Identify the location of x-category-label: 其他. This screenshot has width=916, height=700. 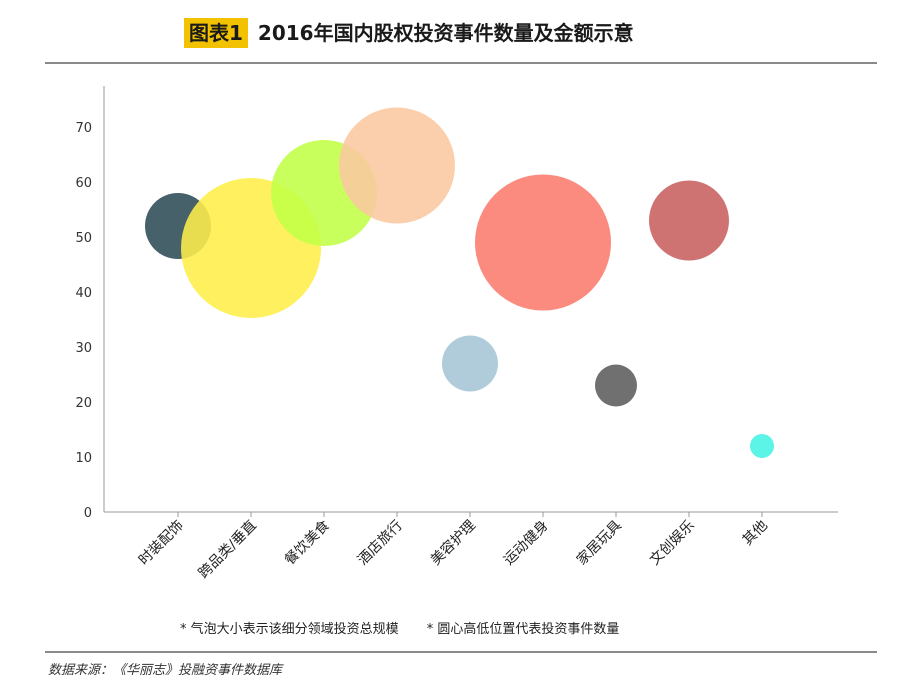
(755, 533).